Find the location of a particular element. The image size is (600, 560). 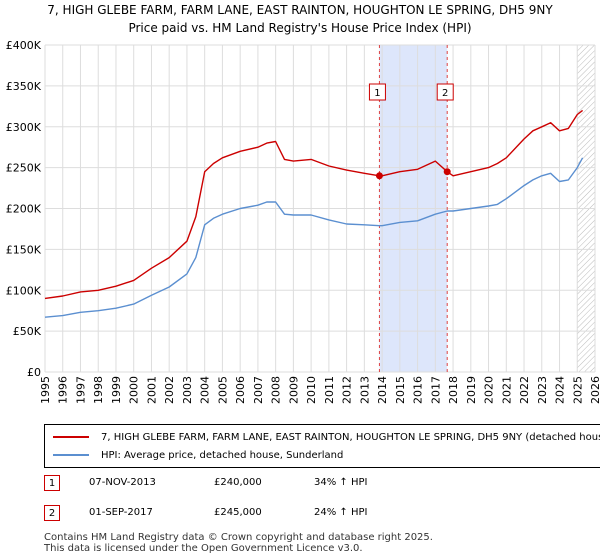

transaction-hpi: 34% ↑ HPI is located at coordinates (341, 482).